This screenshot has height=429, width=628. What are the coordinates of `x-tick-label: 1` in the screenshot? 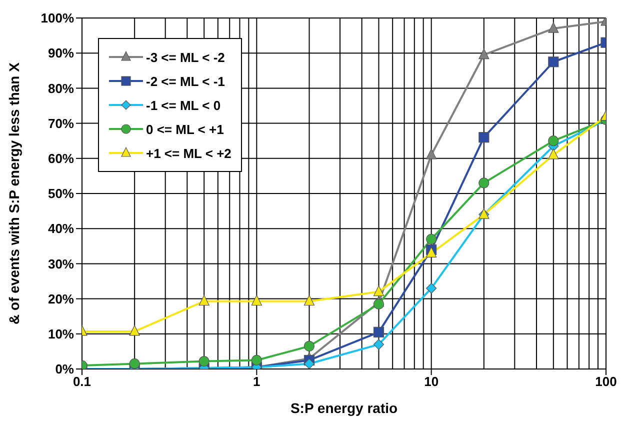 It's located at (256, 382).